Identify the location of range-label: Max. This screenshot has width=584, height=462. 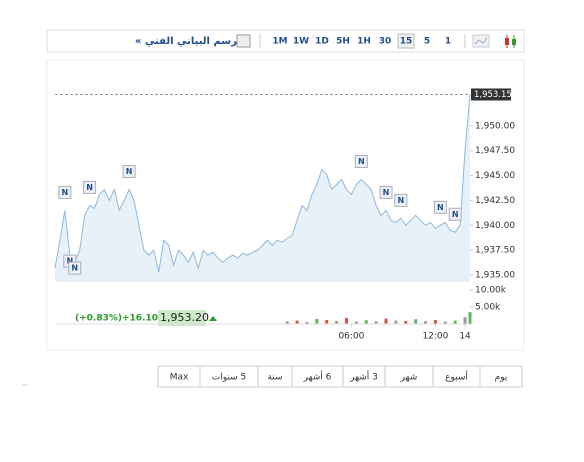
(179, 378).